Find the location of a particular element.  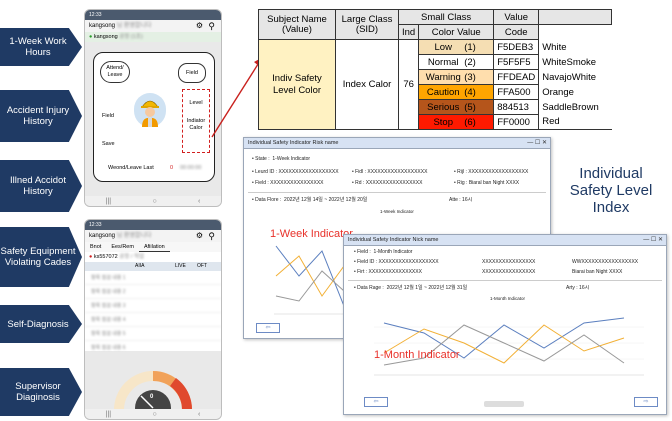

worker-helmet-icon is located at coordinates (150, 113).